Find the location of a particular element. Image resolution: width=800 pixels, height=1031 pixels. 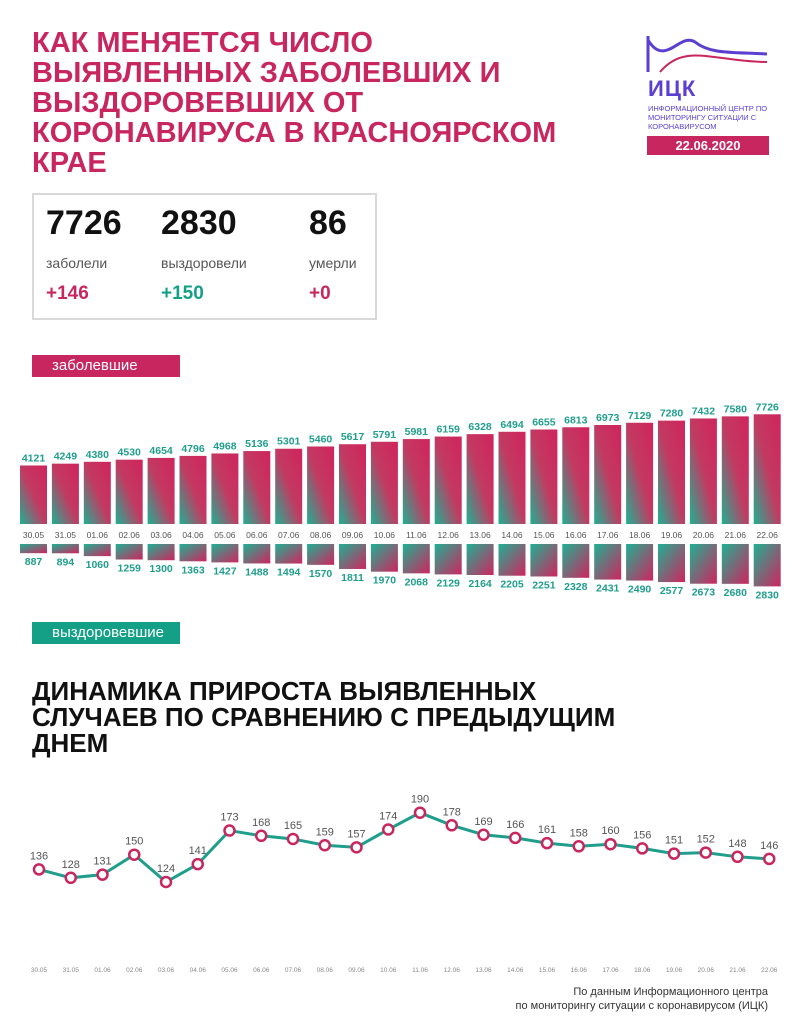

stat-infected-label: заболели is located at coordinates (77, 263).